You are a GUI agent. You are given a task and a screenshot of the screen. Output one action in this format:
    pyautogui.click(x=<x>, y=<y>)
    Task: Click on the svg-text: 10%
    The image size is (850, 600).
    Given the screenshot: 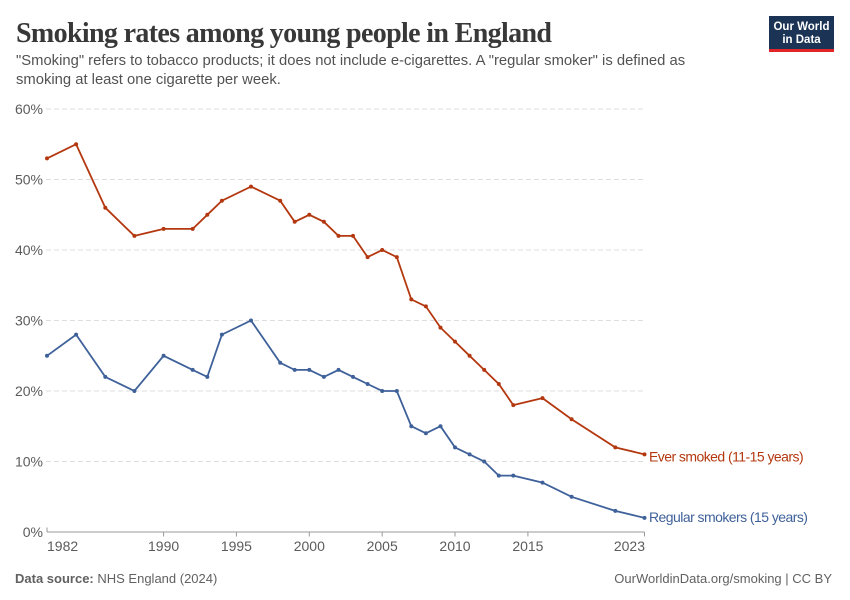 What is the action you would take?
    pyautogui.click(x=29, y=462)
    